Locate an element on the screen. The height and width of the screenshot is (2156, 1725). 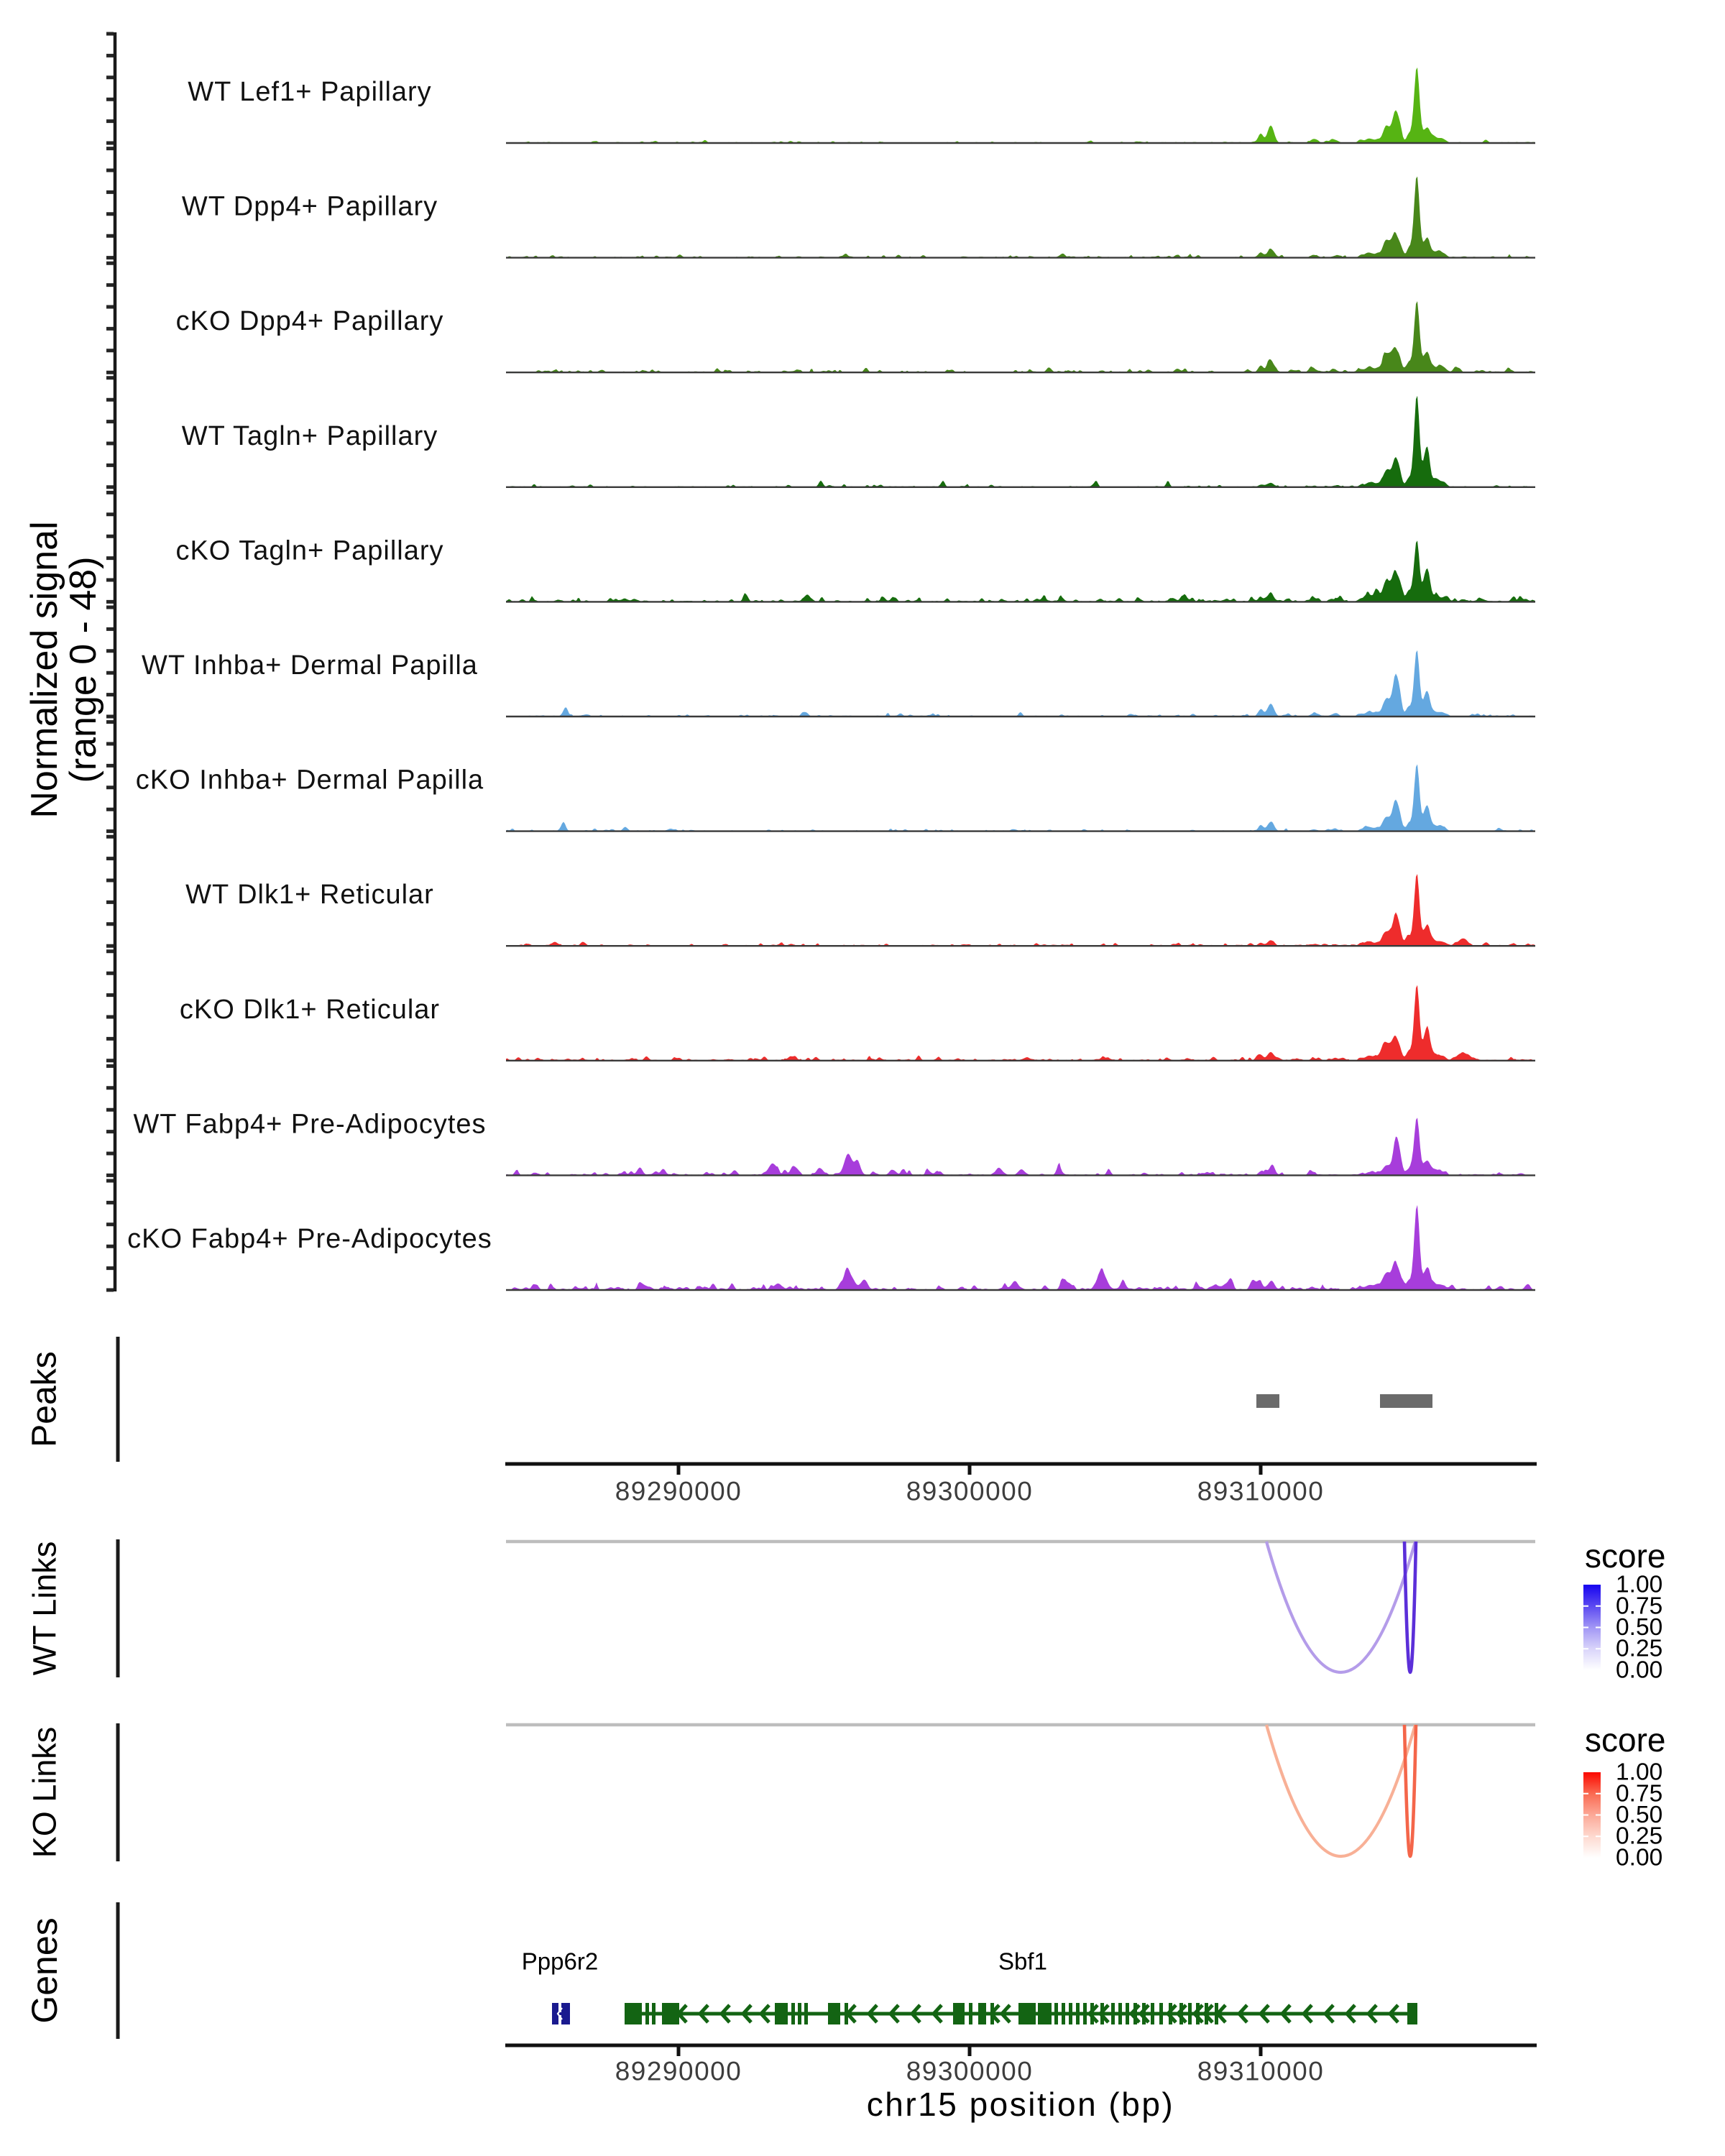
svg-text: Sbf1 is located at coordinates (1022, 1961).